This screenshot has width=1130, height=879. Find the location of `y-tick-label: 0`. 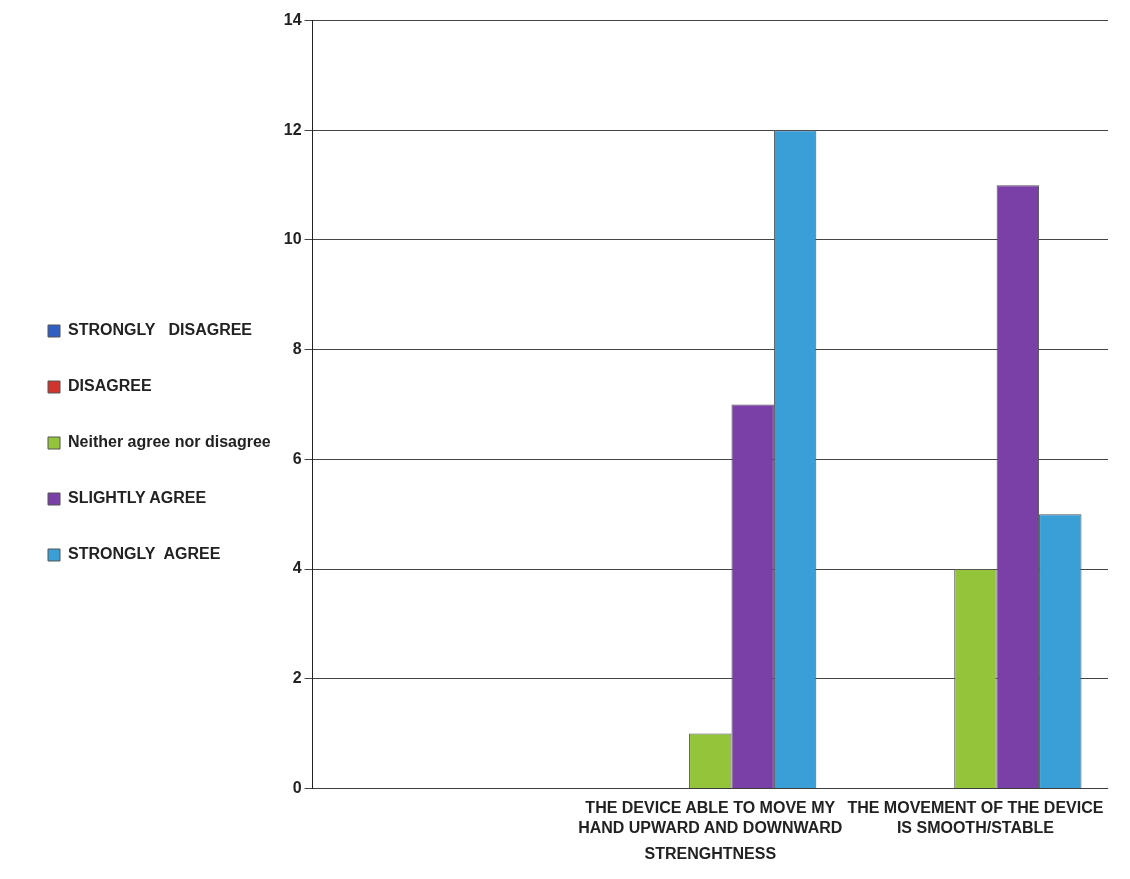

y-tick-label: 0 is located at coordinates (297, 787).